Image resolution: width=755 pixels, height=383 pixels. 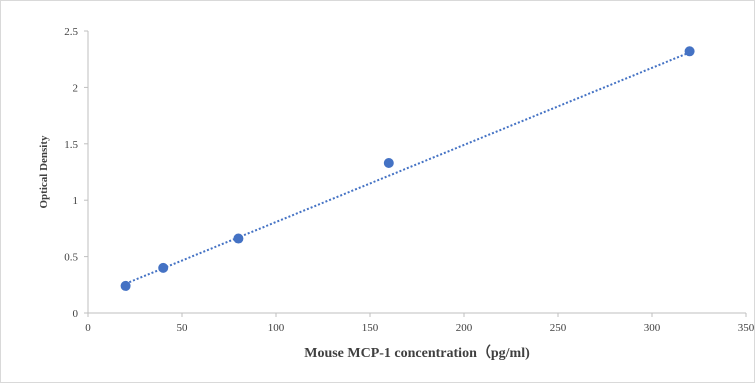 What do you see at coordinates (88, 328) in the screenshot?
I see `x-tick-label: 0` at bounding box center [88, 328].